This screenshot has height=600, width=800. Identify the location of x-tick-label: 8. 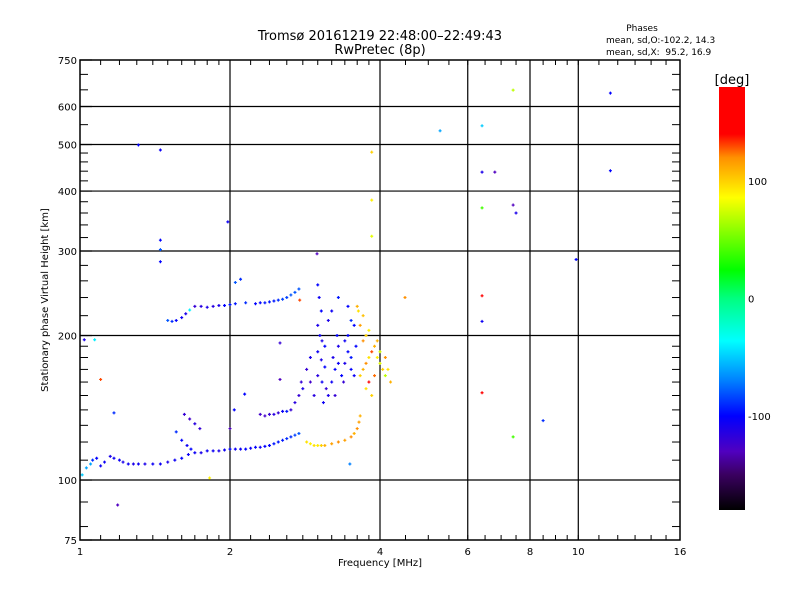
(530, 552).